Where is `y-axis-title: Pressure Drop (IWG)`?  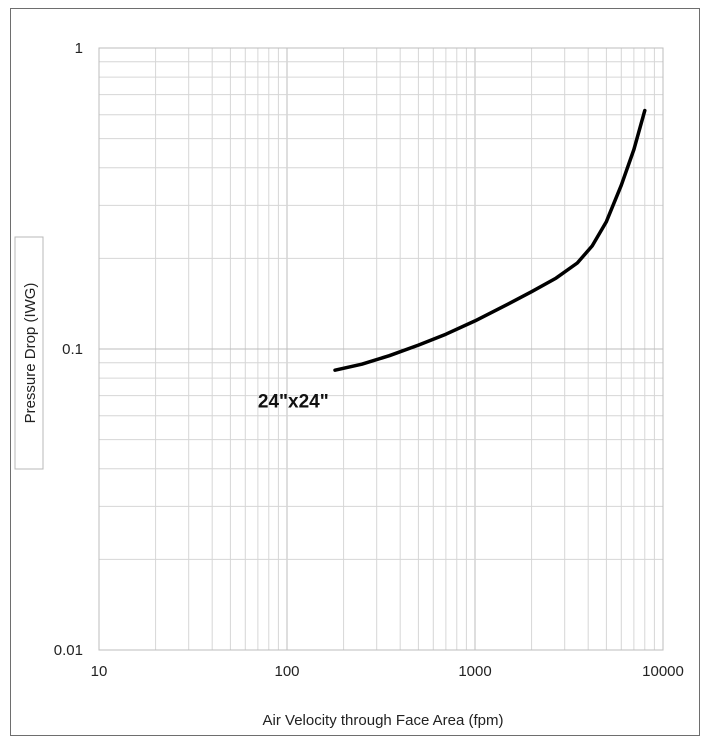 y-axis-title: Pressure Drop (IWG) is located at coordinates (30, 353).